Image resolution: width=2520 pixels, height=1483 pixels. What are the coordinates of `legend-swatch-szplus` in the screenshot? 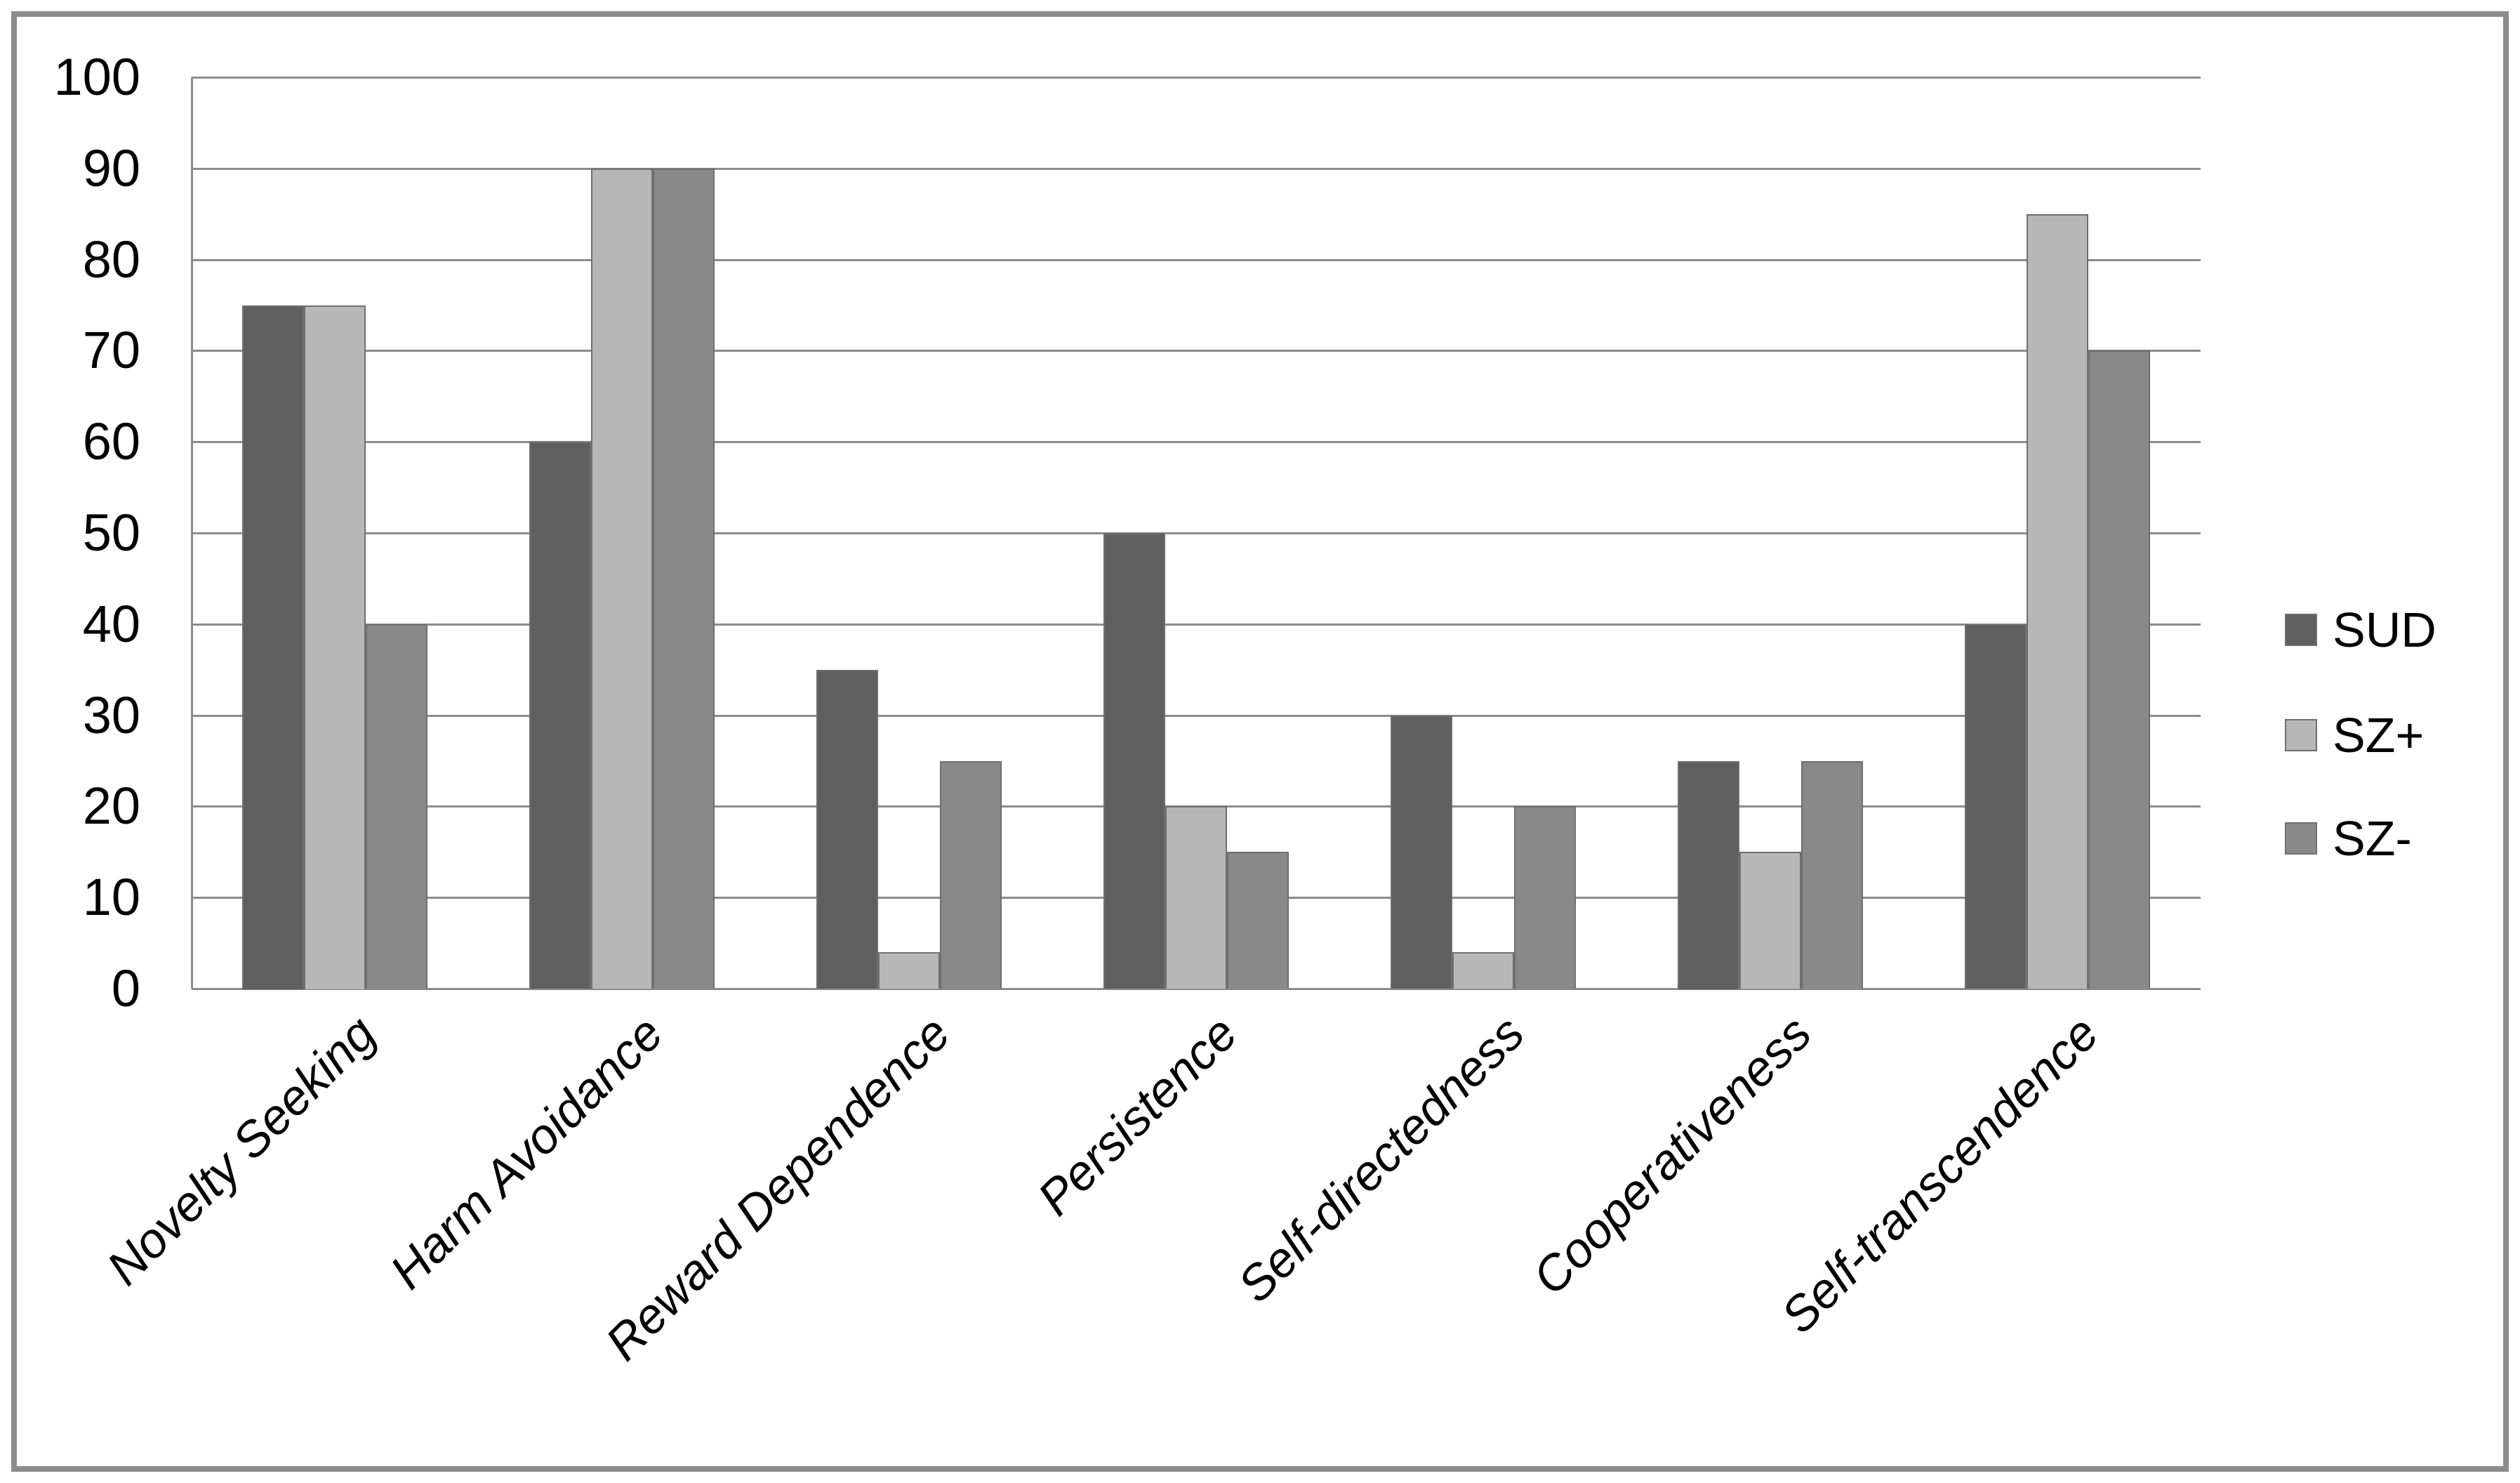 It's located at (2301, 735).